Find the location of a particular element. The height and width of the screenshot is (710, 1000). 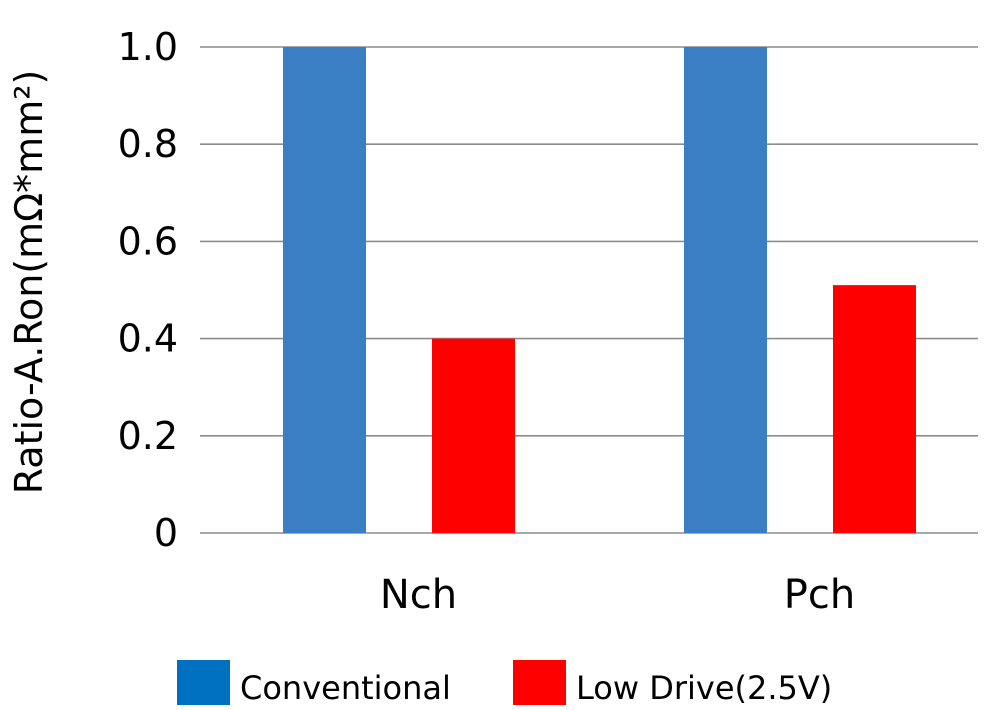

y-tick-label: 0.4 is located at coordinates (148, 339).